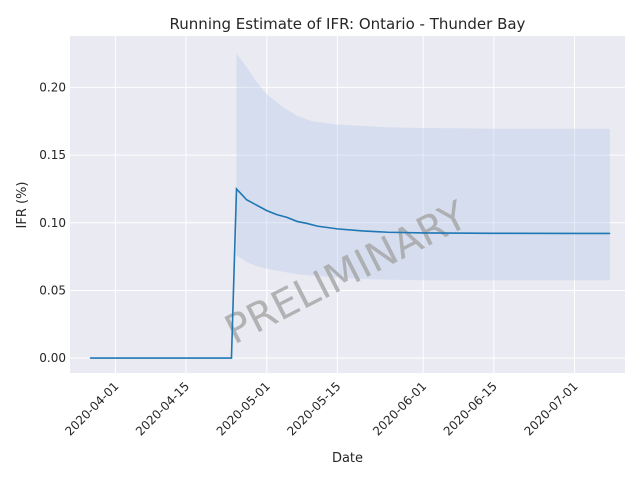  I want to click on x-axis-label: Date, so click(347, 458).